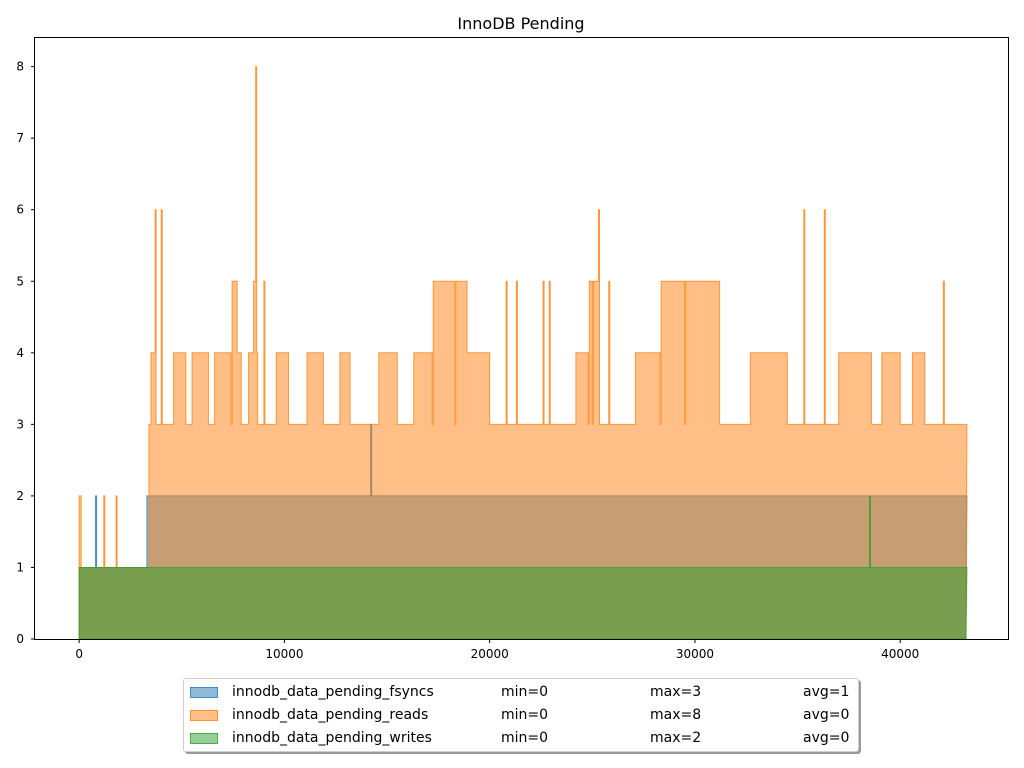 This screenshot has height=768, width=1024. I want to click on y-tick-label: 7, so click(20, 138).